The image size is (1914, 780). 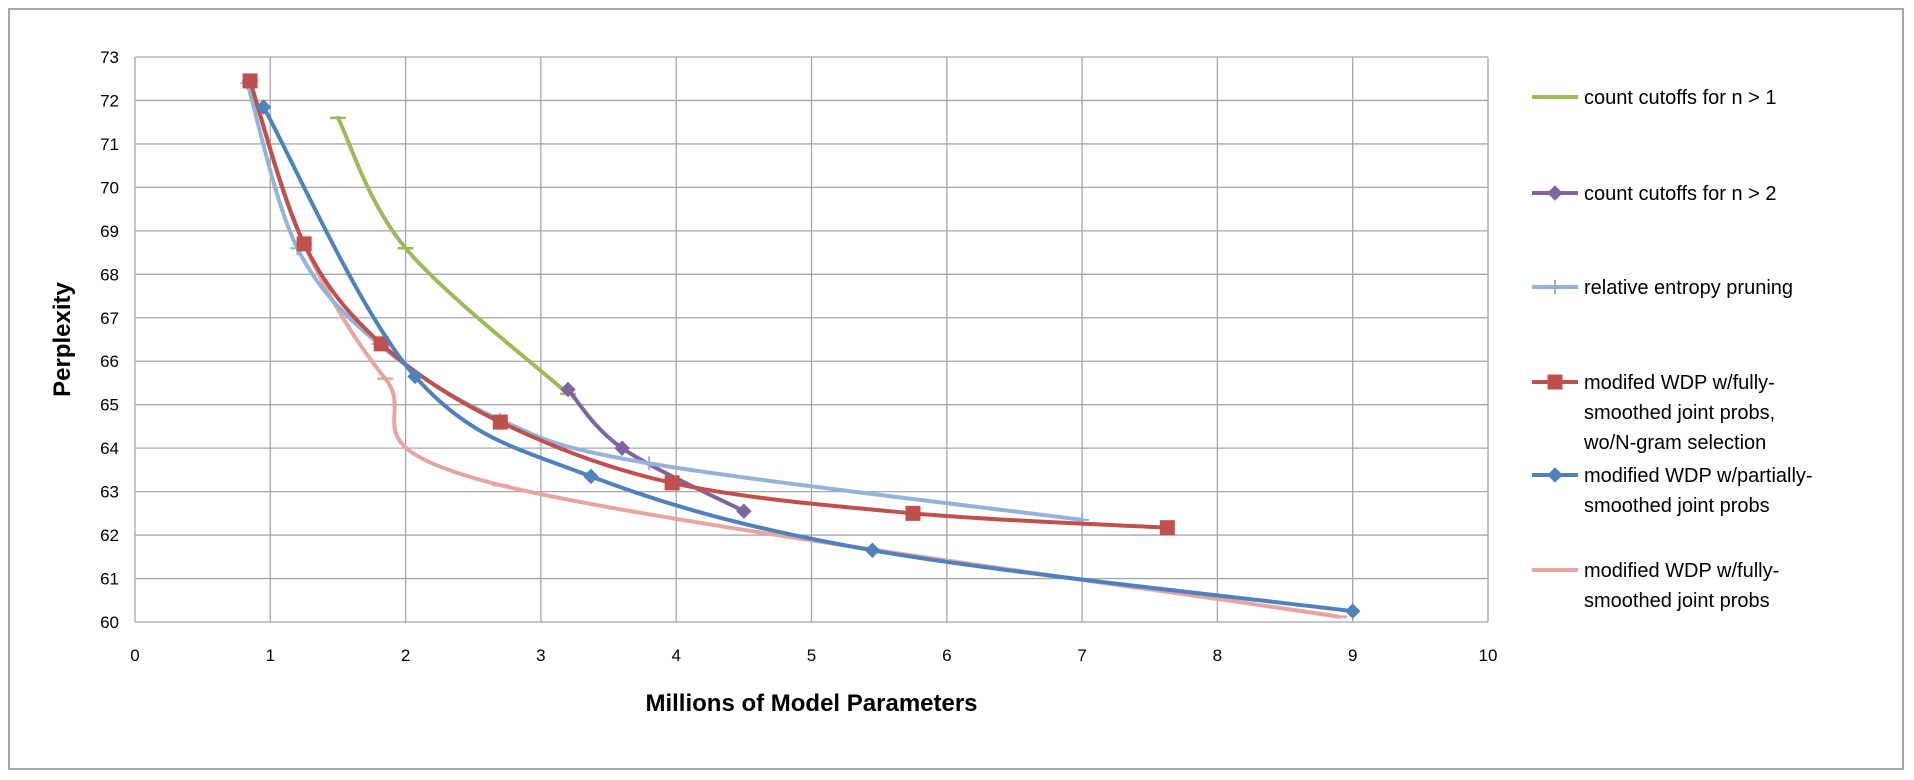 I want to click on y-tick-label: 67, so click(x=109, y=318).